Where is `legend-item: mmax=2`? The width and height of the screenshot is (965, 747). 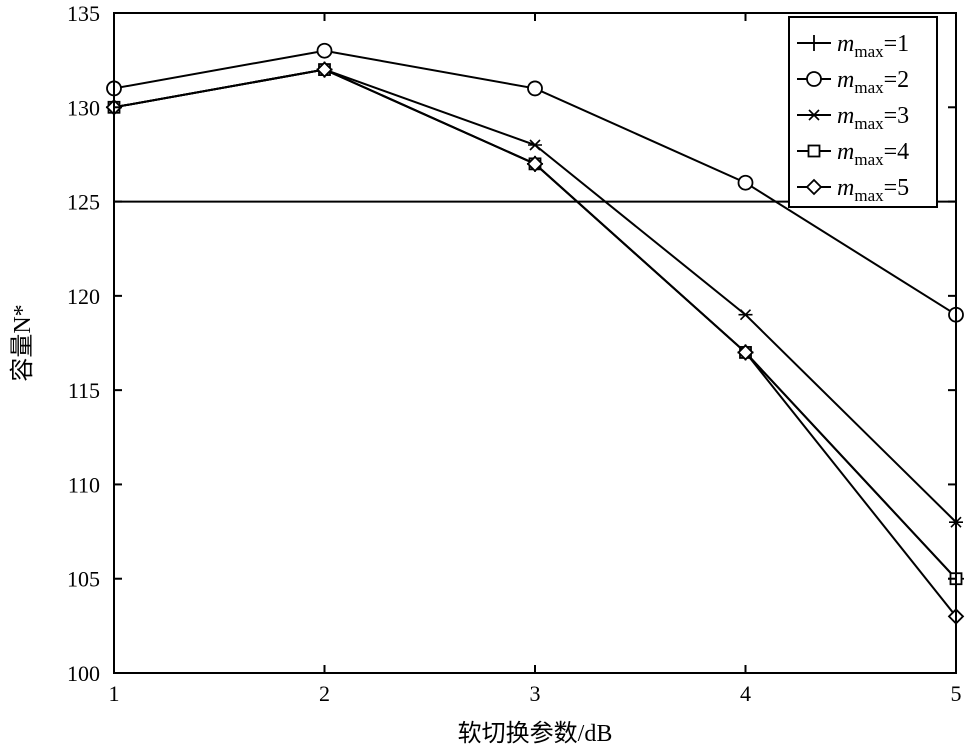 legend-item: mmax=2 is located at coordinates (853, 82).